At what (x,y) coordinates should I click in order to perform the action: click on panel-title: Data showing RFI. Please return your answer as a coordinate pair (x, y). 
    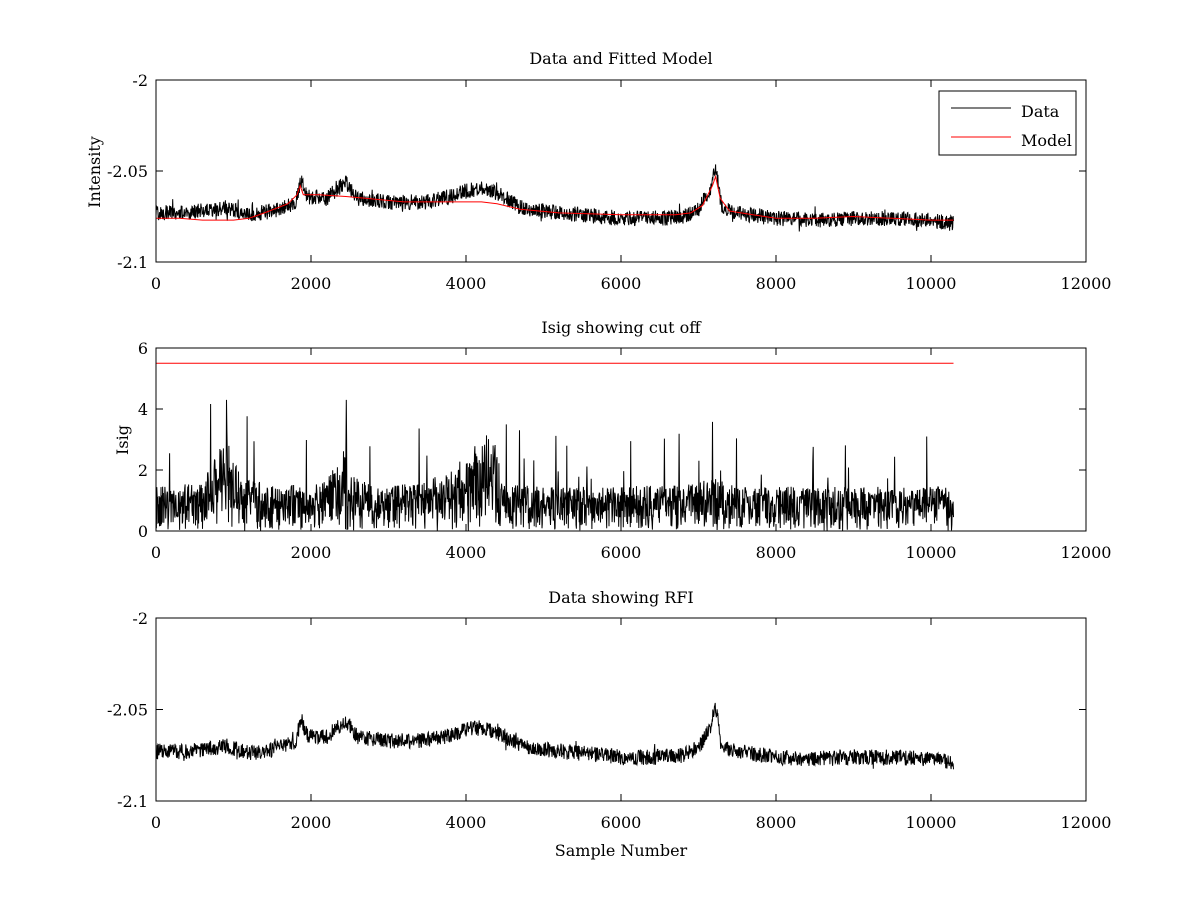
    Looking at the image, I should click on (620, 597).